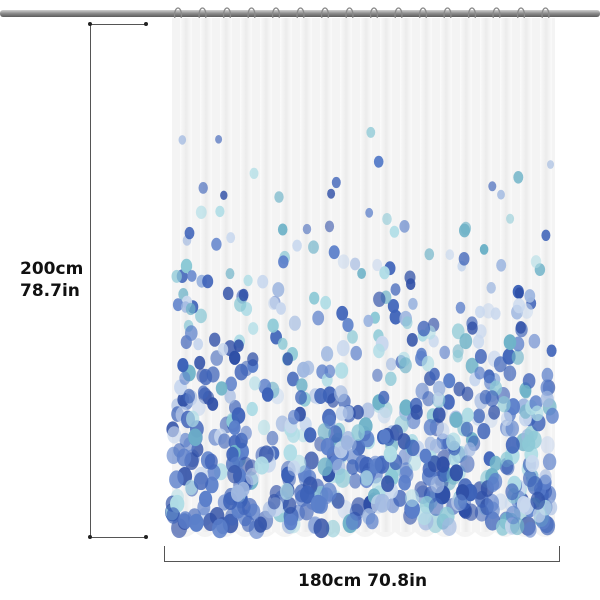 The image size is (600, 600). I want to click on width-measure-left-cap, so click(164, 554).